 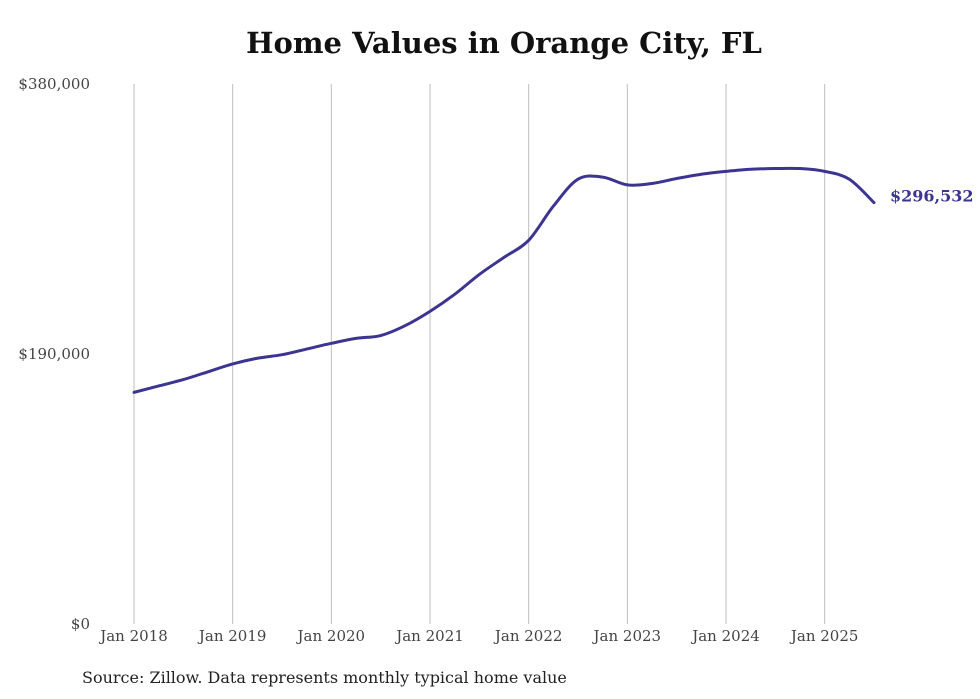 What do you see at coordinates (932, 196) in the screenshot?
I see `end-value-label: $296,532` at bounding box center [932, 196].